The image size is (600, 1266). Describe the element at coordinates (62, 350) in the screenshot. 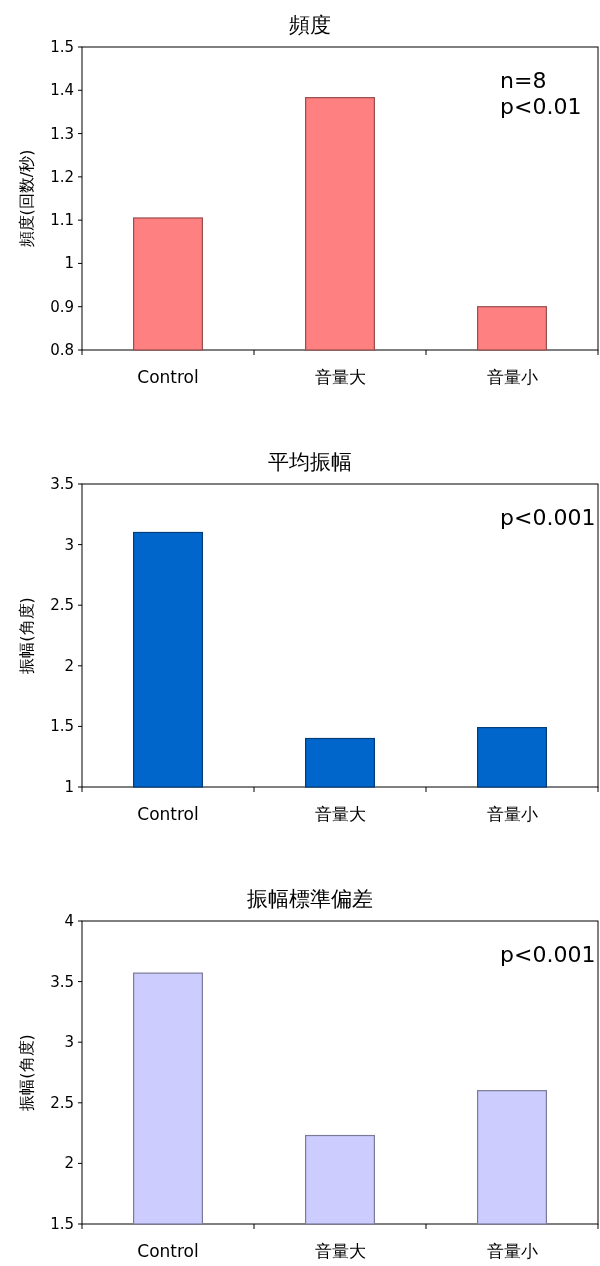

I see `y-tick-label: 0.8` at that location.